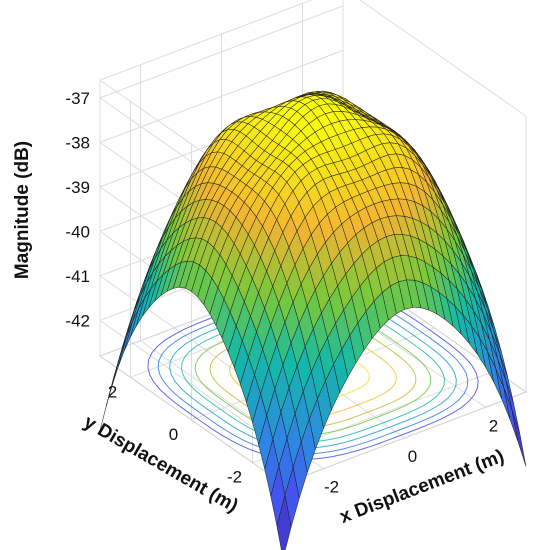 The width and height of the screenshot is (546, 550). I want to click on y-axis-label: y Displacement (m), so click(160, 464).